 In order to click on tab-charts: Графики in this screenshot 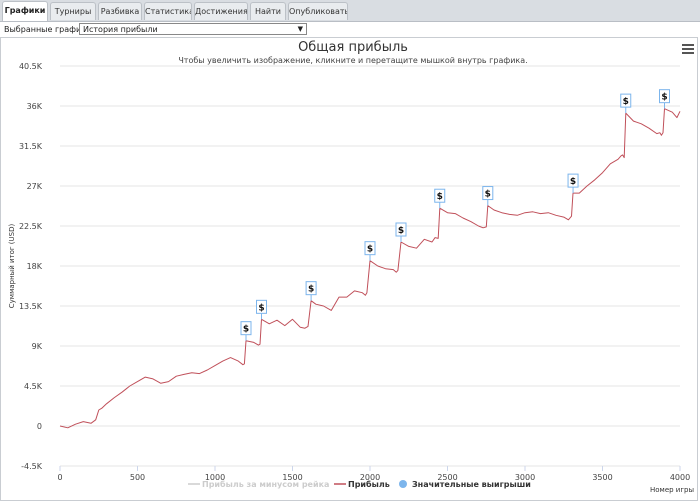, I will do `click(25, 11)`.